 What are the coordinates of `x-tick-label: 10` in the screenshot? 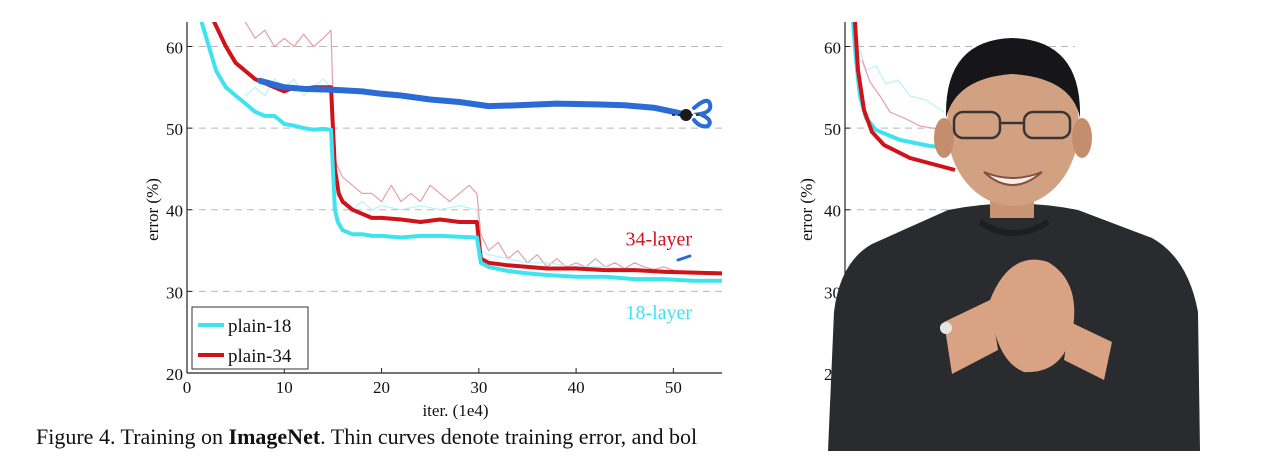 It's located at (284, 387).